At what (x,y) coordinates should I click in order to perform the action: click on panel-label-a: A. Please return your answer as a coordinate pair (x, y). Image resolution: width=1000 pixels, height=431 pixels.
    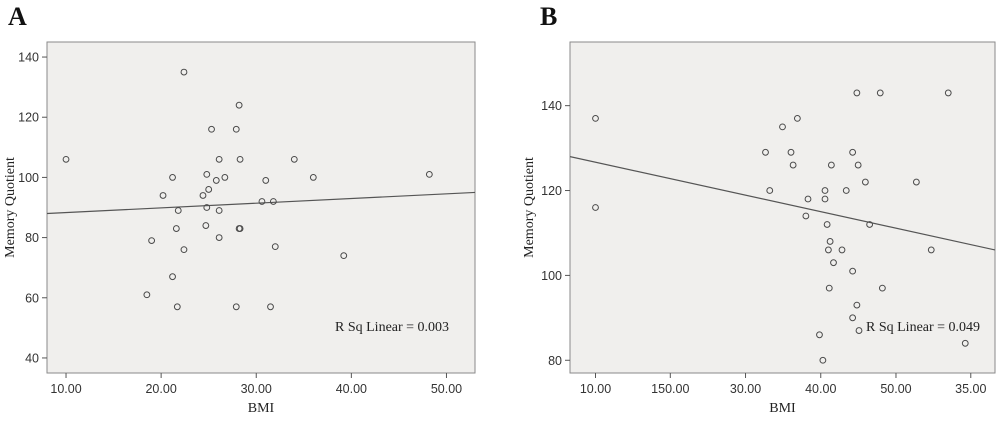
    Looking at the image, I should click on (17, 16).